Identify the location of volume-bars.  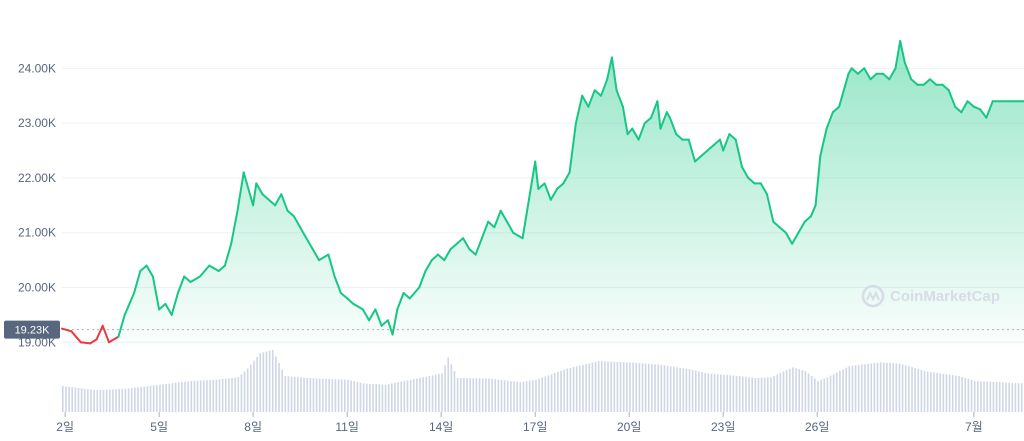
(542, 381).